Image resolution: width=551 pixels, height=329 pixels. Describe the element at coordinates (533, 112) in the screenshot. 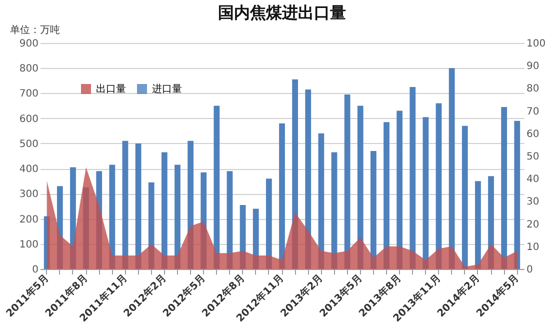

I see `y2-tick-label: 70` at that location.